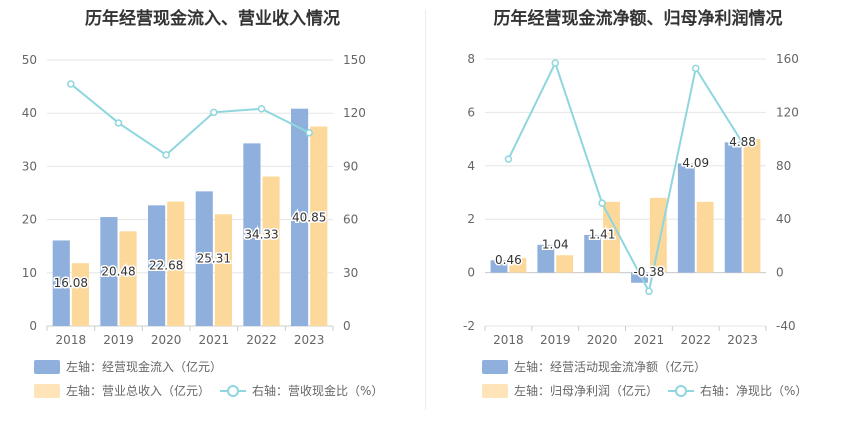 The height and width of the screenshot is (437, 850). What do you see at coordinates (29, 60) in the screenshot?
I see `y-tick-left: 50` at bounding box center [29, 60].